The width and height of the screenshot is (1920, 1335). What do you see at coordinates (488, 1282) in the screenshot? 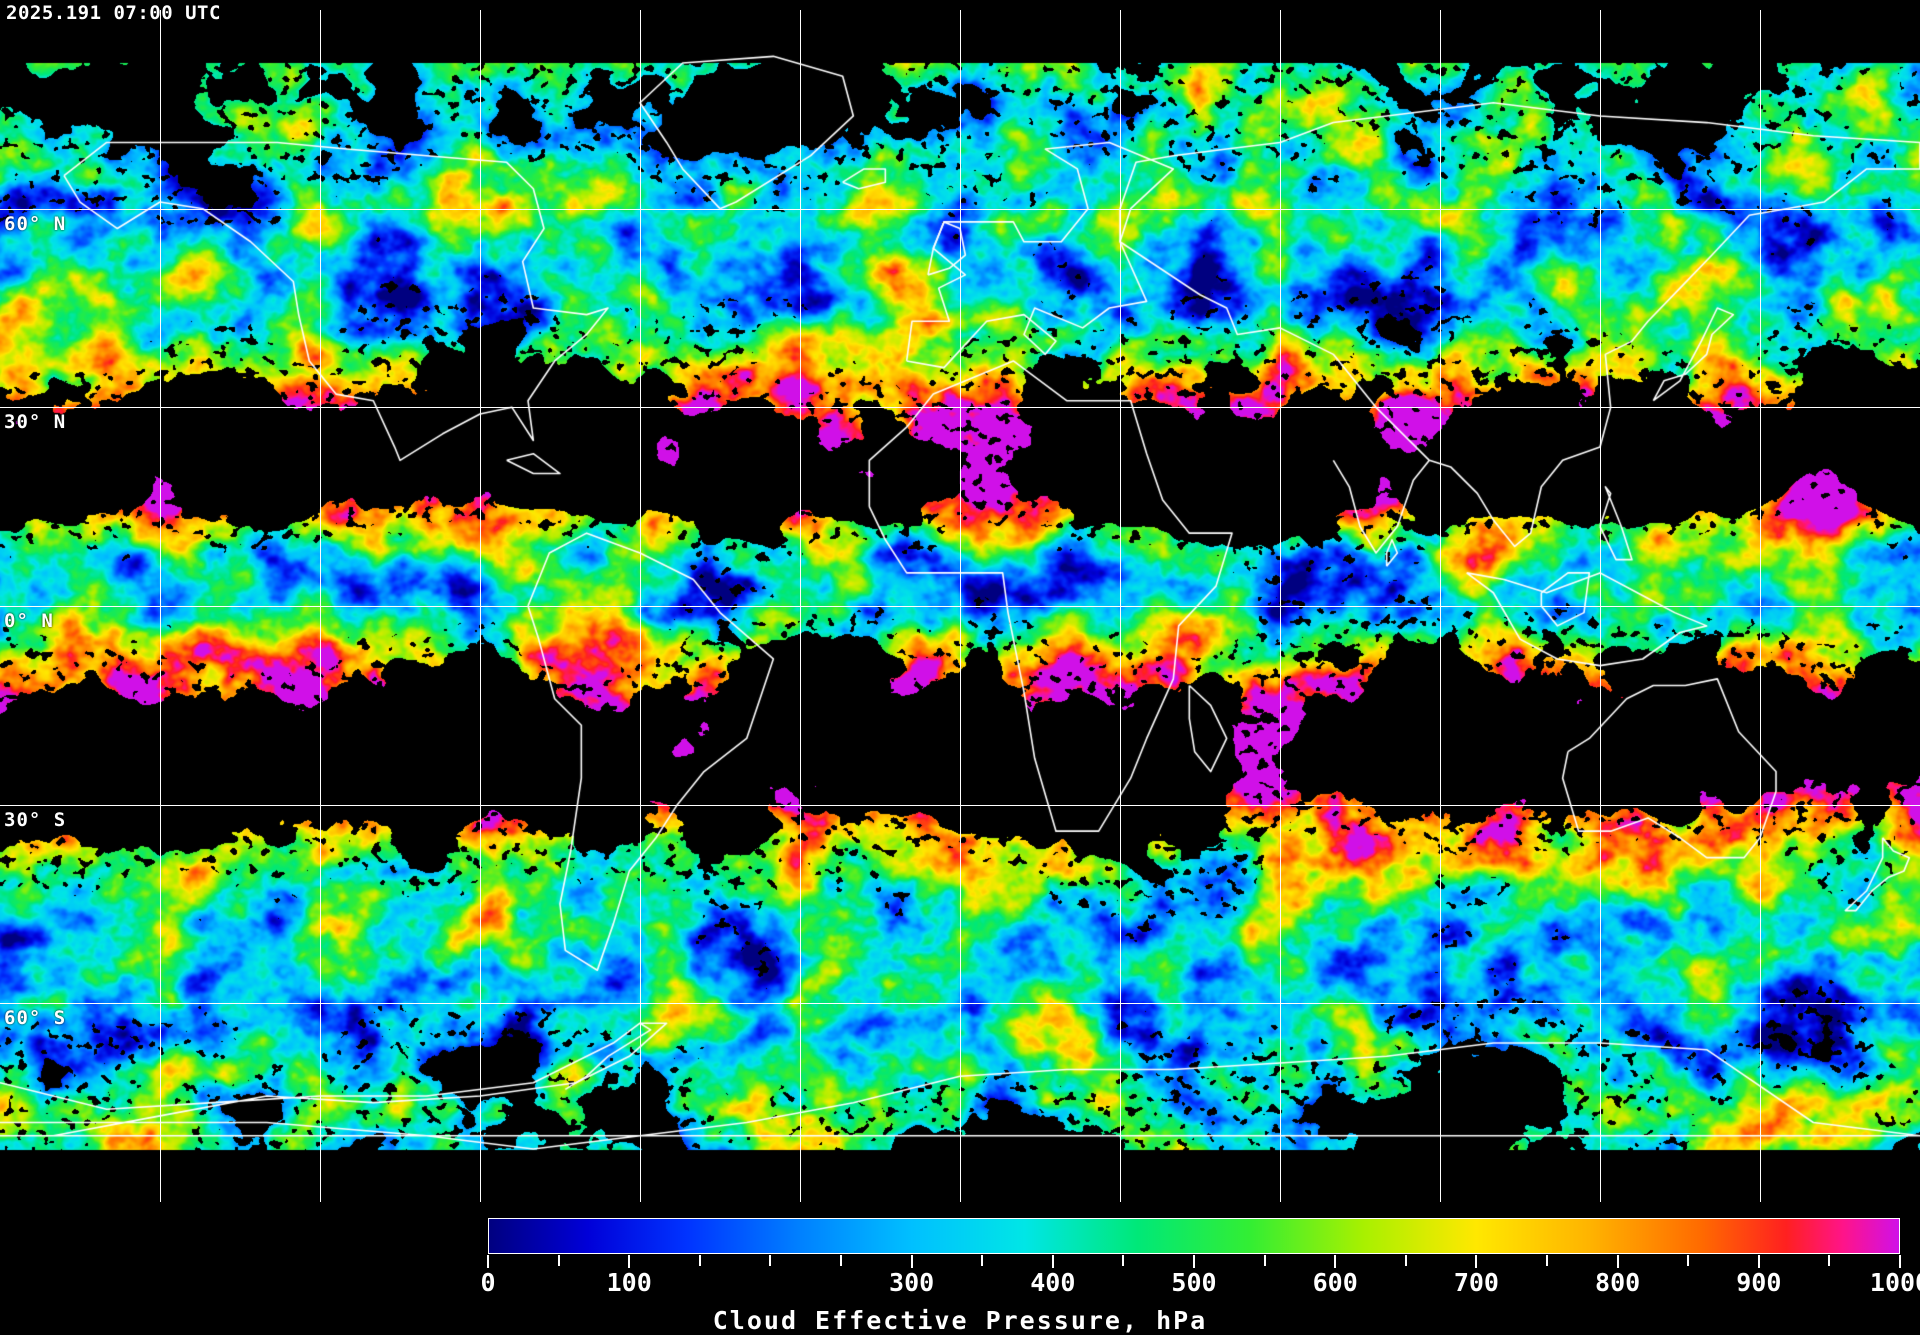
I see `colorbar-tick-label: 0` at bounding box center [488, 1282].